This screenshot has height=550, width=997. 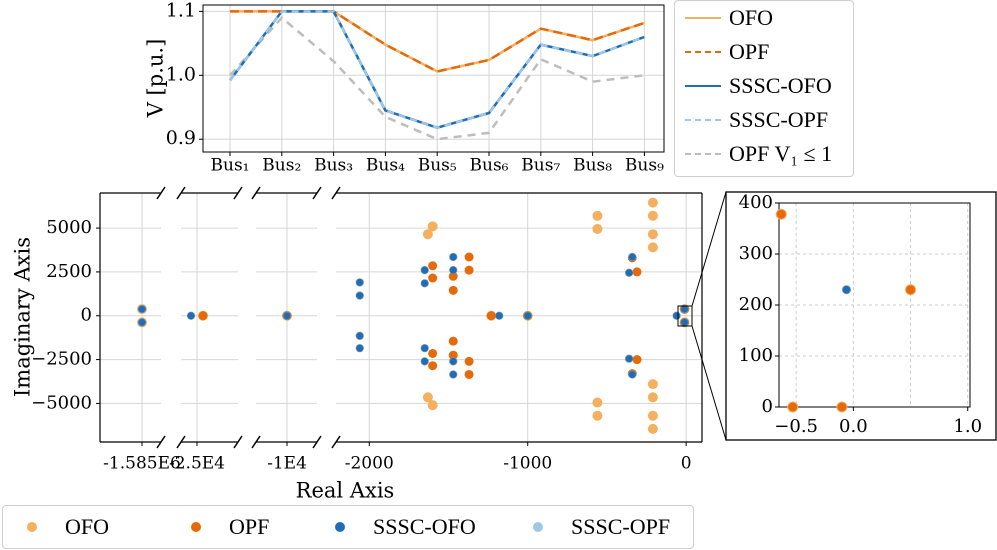 I want to click on bottom-legend-label-0: OFO, so click(x=87, y=526).